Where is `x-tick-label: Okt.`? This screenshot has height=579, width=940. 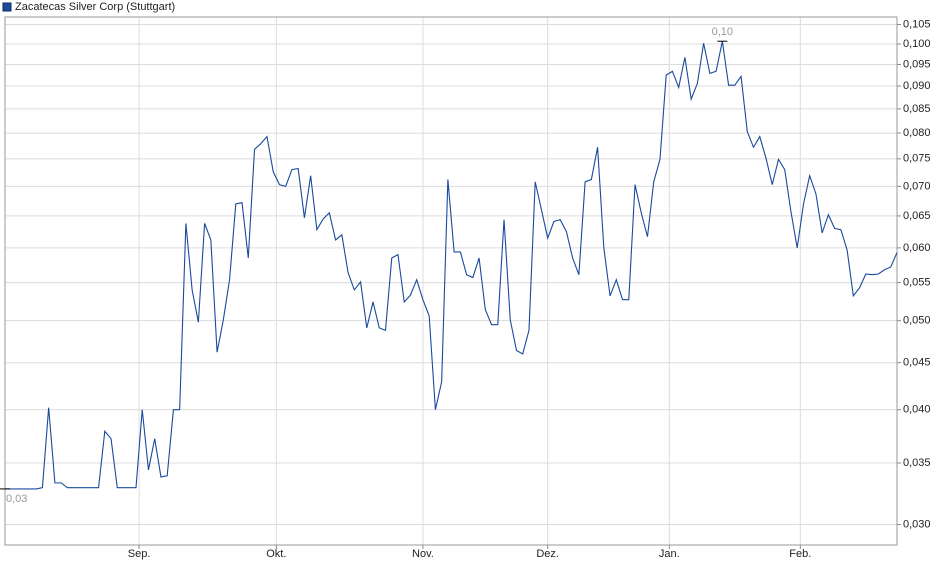
x-tick-label: Okt. is located at coordinates (276, 554).